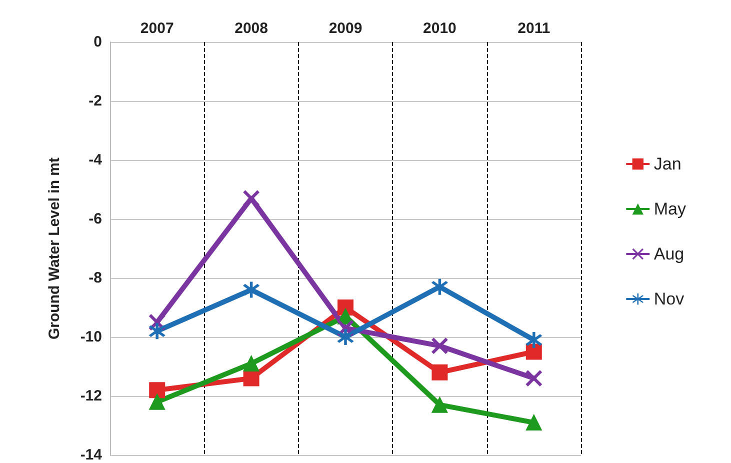 This screenshot has height=463, width=731. Describe the element at coordinates (91, 454) in the screenshot. I see `y-tick-label: -14` at that location.